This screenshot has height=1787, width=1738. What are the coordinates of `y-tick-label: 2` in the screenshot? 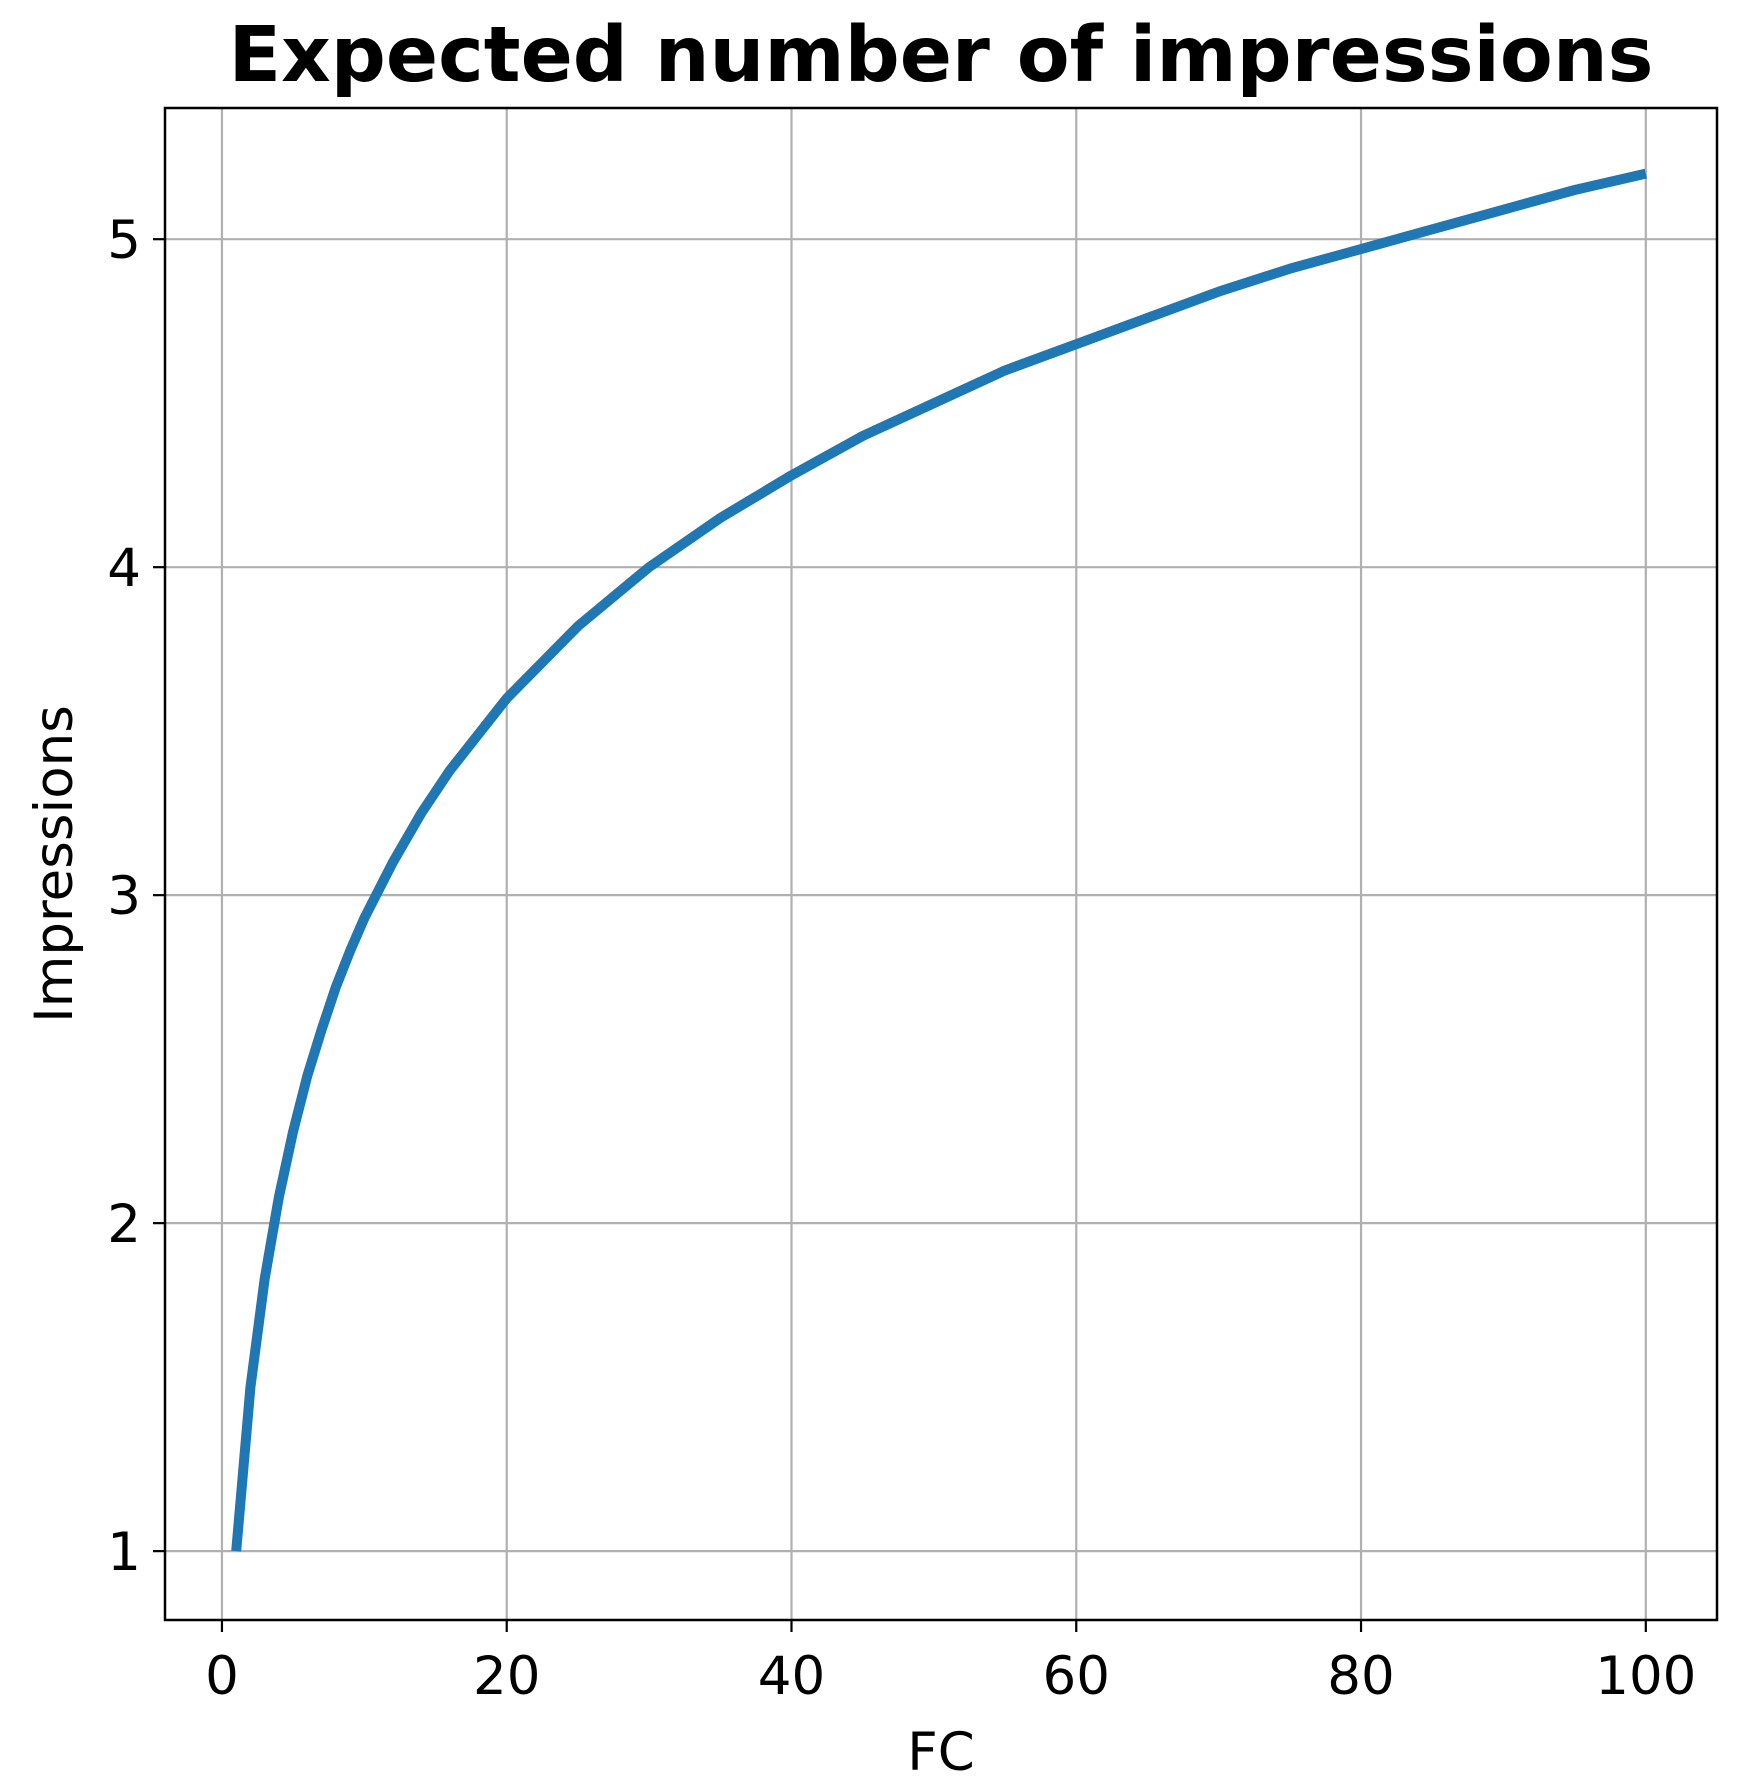 It's located at (124, 1224).